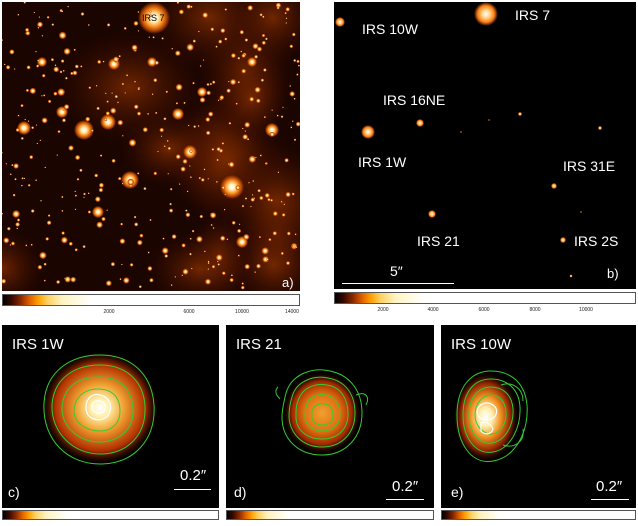  Describe the element at coordinates (390, 29) in the screenshot. I see `source-label-irs10w: IRS 10W` at that location.